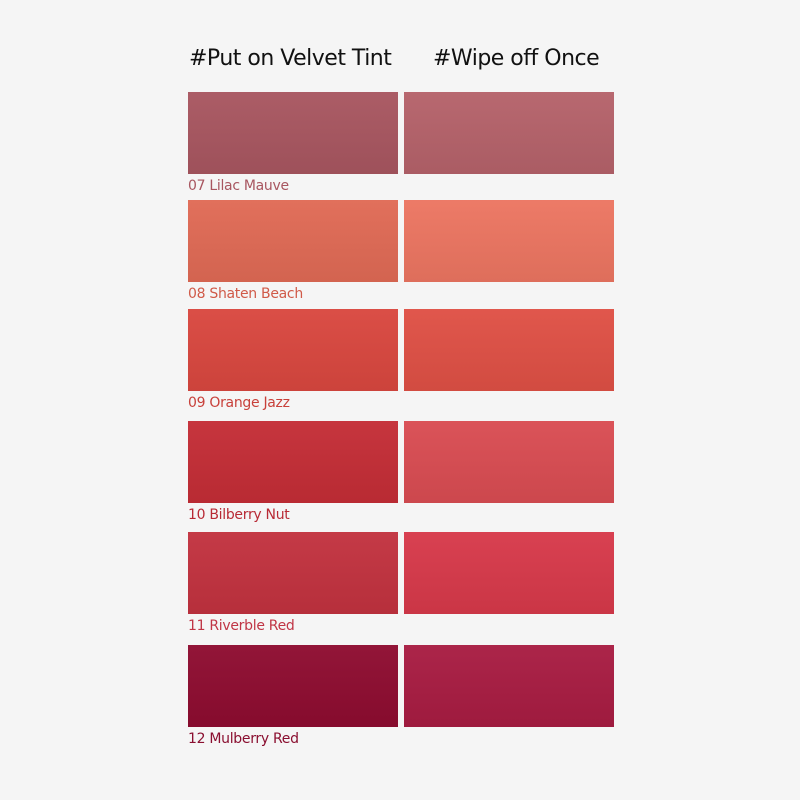 This screenshot has height=800, width=800. What do you see at coordinates (239, 515) in the screenshot?
I see `shade-label: 10 Bilberry Nut` at bounding box center [239, 515].